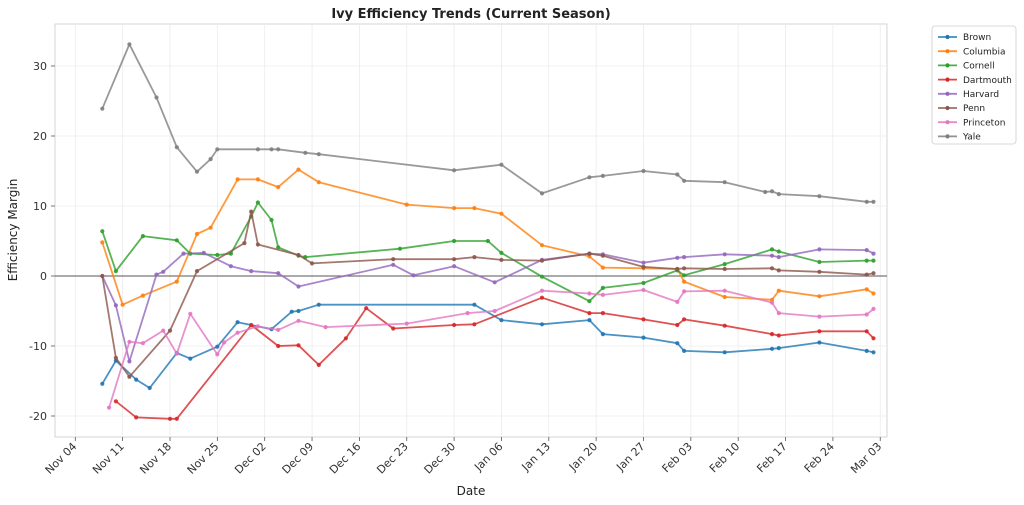 Image resolution: width=1024 pixels, height=505 pixels. What do you see at coordinates (42, 241) in the screenshot?
I see `y-axis-ticks: -20 -10 0 10 20 30` at bounding box center [42, 241].